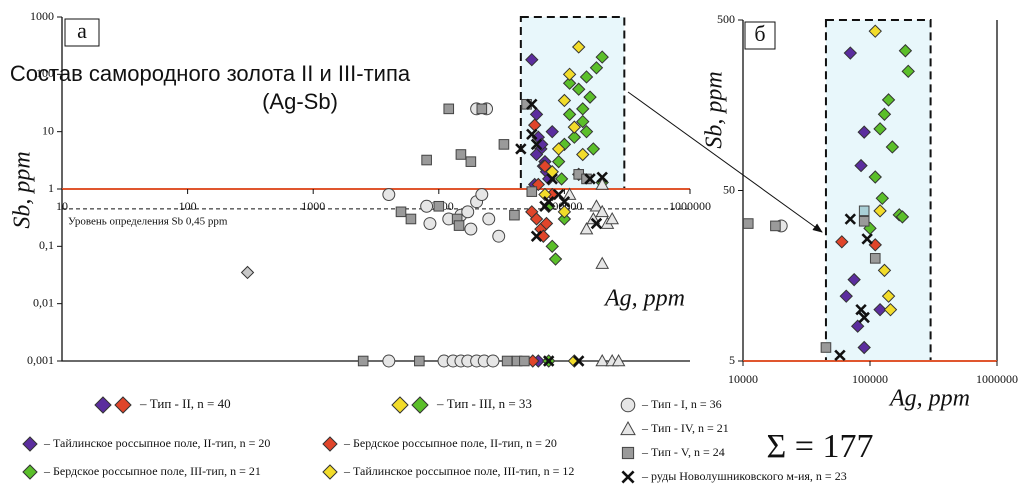  I want to click on panel-label: а, so click(82, 30).